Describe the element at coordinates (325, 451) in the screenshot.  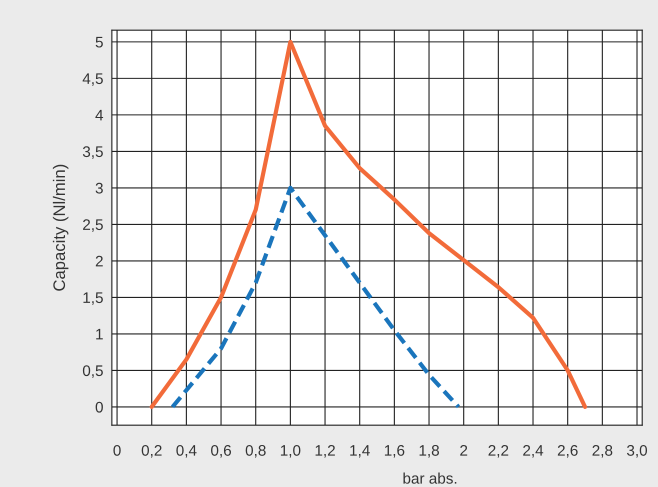
I see `x-tick-label: 1,2` at that location.